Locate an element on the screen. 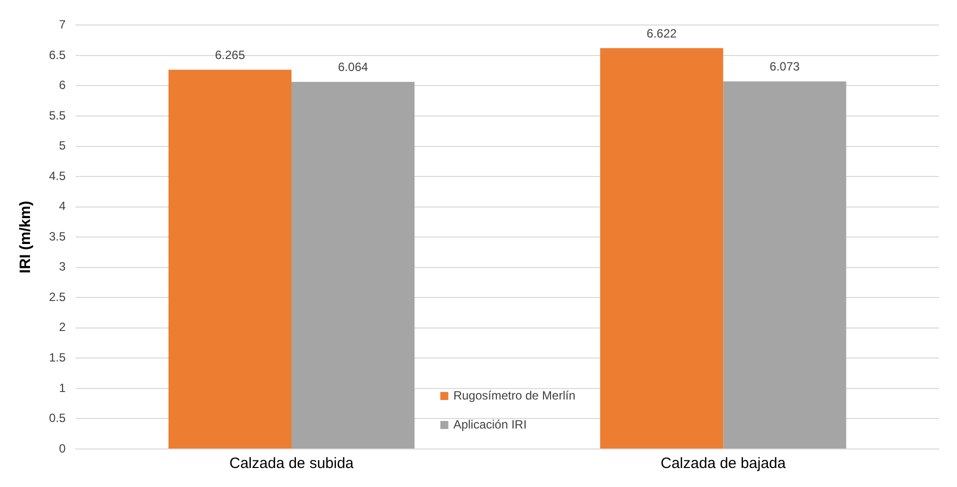  y-tick-label: 1.5 is located at coordinates (57, 357).